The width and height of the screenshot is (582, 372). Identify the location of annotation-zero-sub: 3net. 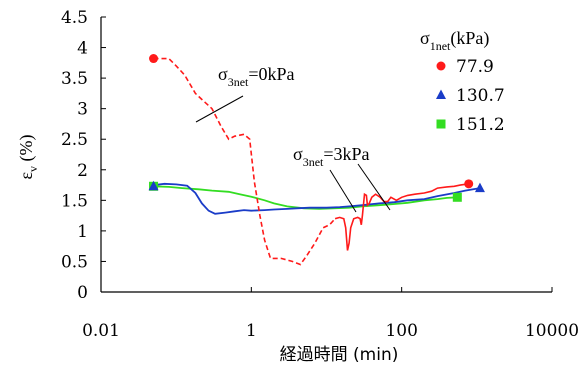
(238, 82).